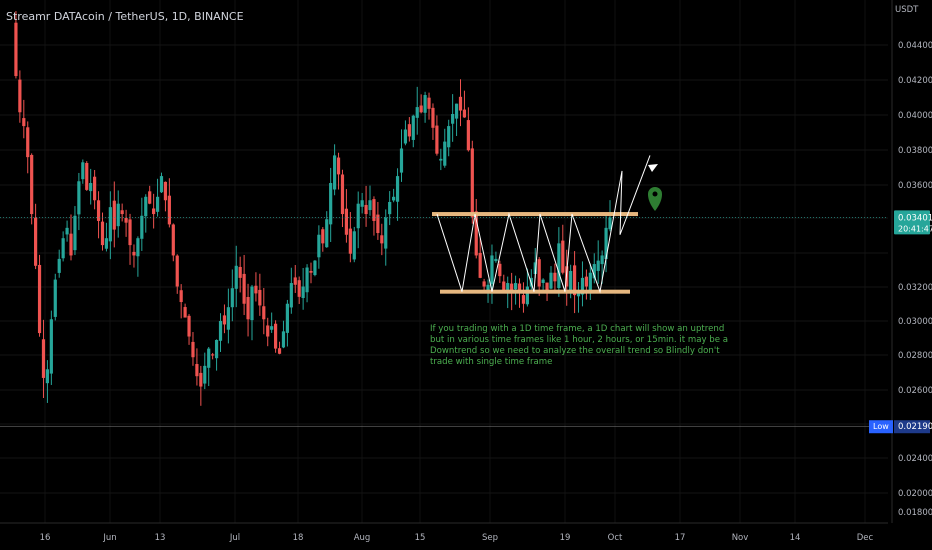 This screenshot has width=932, height=550. Describe the element at coordinates (915, 513) in the screenshot. I see `price-tick-label: 0.01800` at that location.